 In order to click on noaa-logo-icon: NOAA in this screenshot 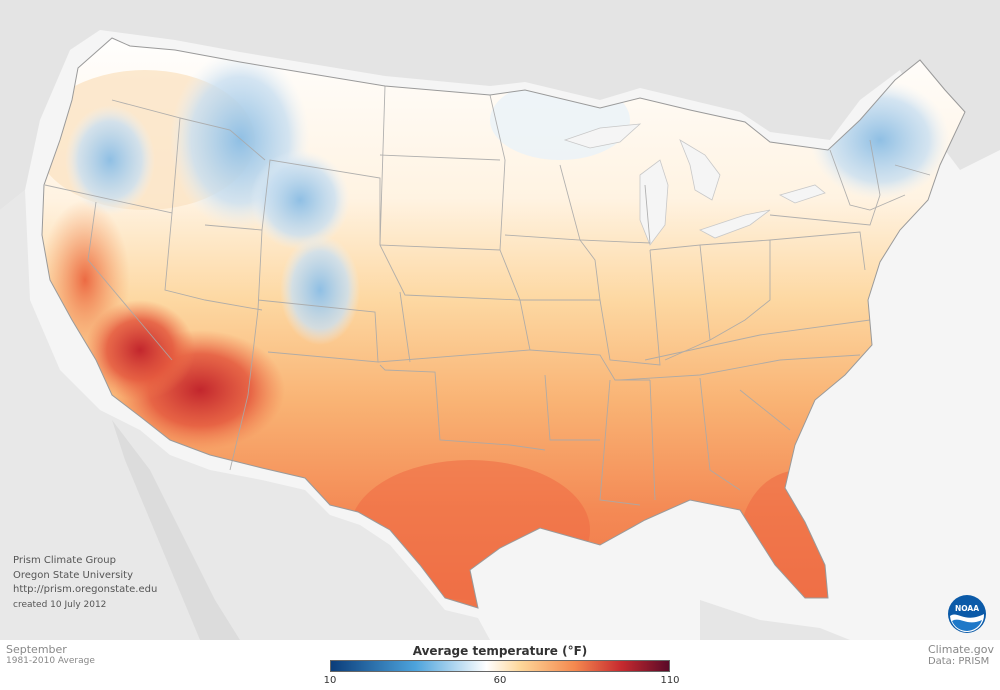, I will do `click(967, 614)`.